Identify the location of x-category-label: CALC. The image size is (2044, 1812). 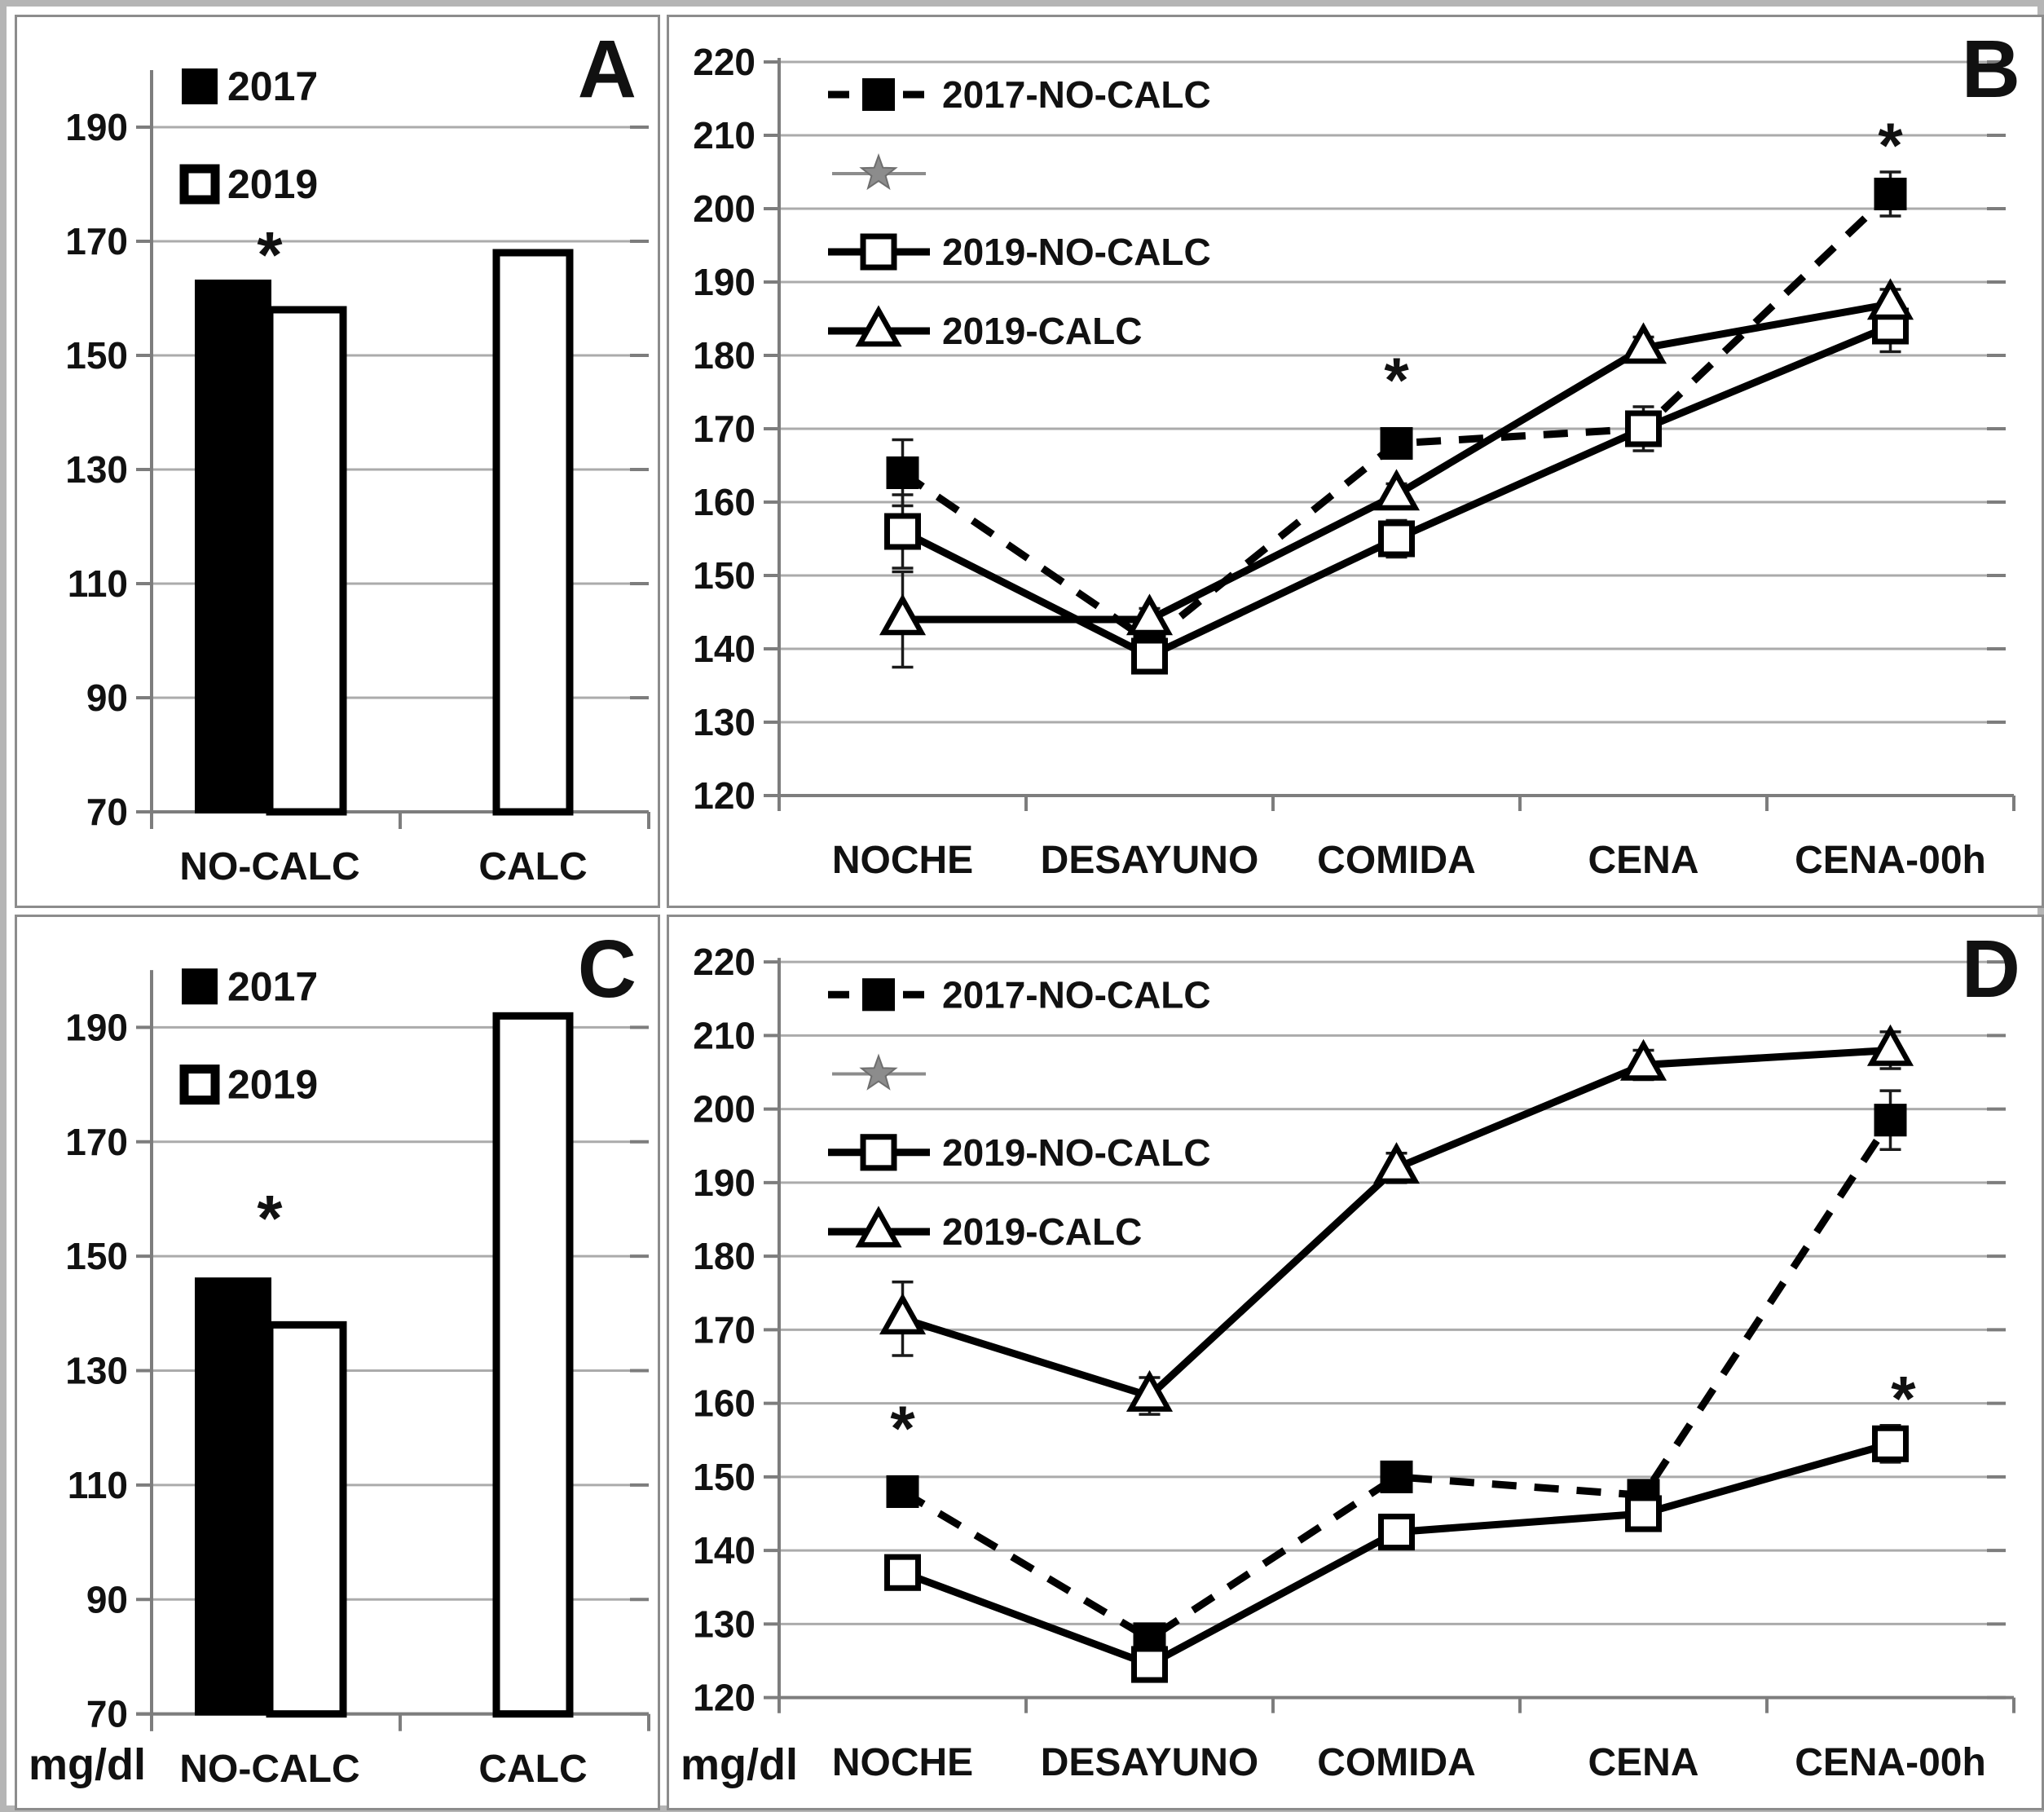
(532, 1769).